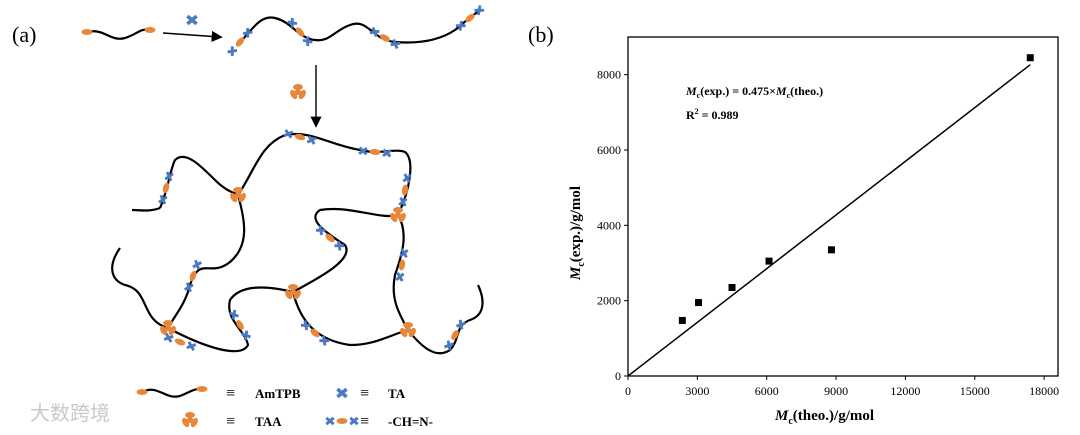 This screenshot has width=1080, height=435. Describe the element at coordinates (618, 376) in the screenshot. I see `y-tick-label: 0` at that location.